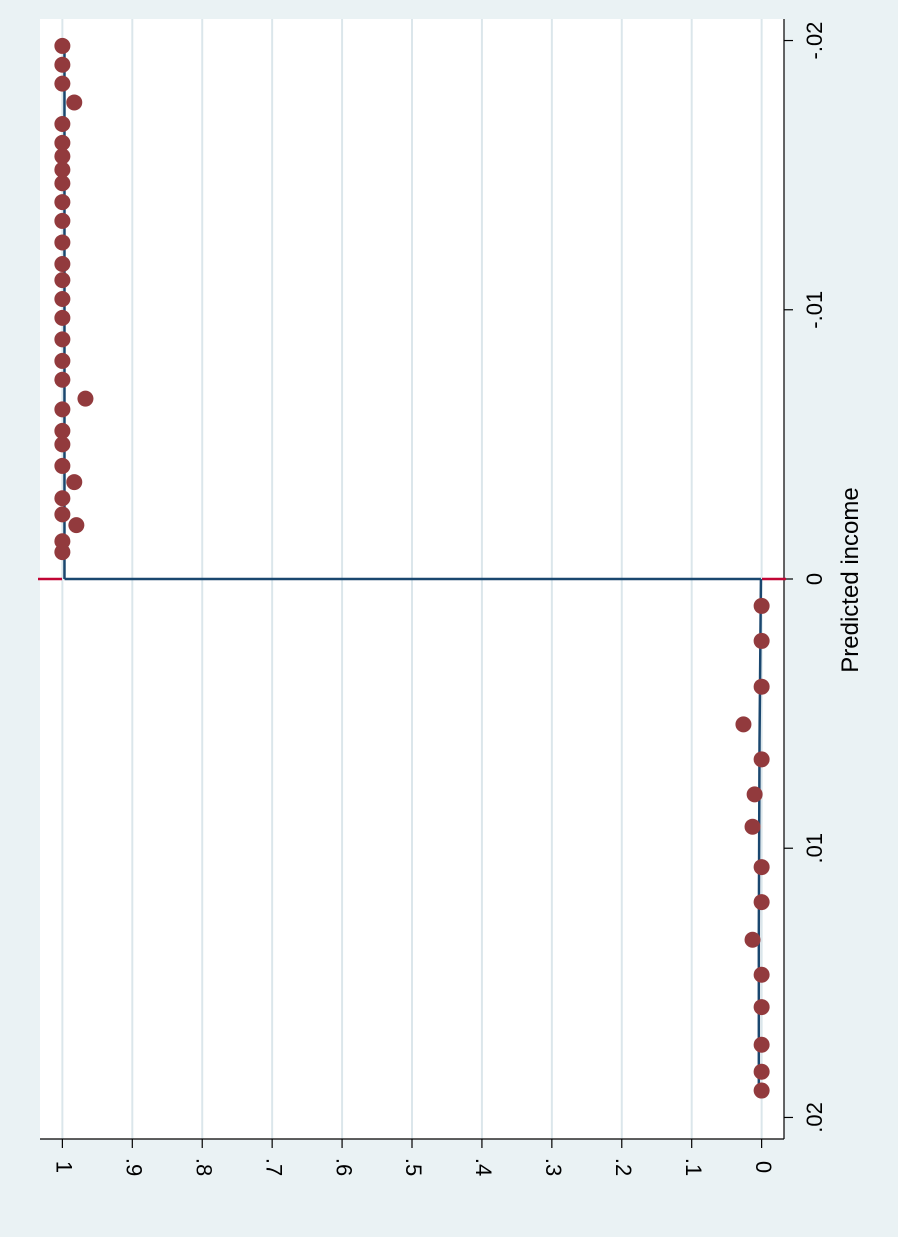  What do you see at coordinates (343, 1167) in the screenshot?
I see `y-tick-label-6: .6` at bounding box center [343, 1167].